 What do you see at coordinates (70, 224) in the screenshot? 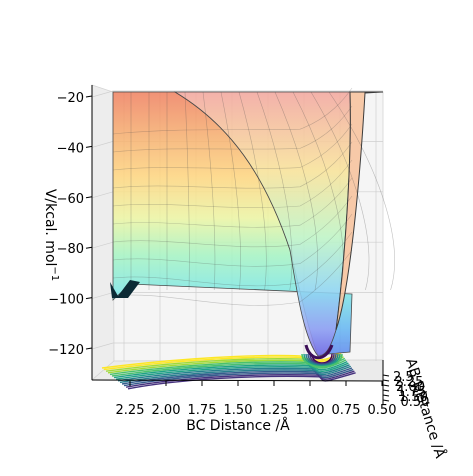
I see `z-axis-ticks: −20 −40 −60 −80 −100 −120` at bounding box center [70, 224].